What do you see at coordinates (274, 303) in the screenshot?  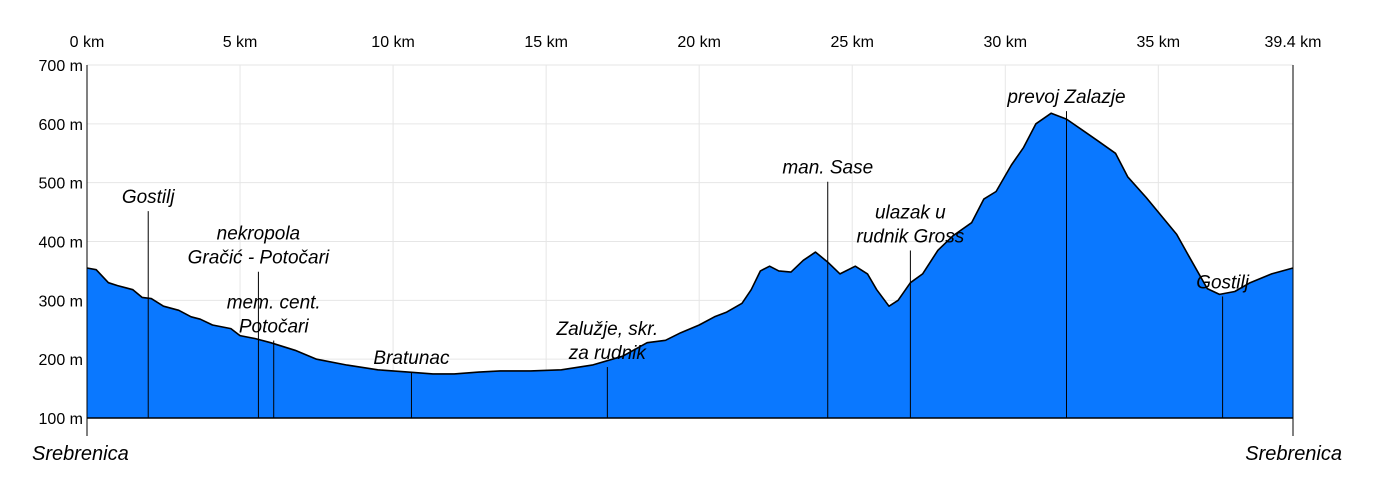 I see `annotation-label: mem. cent.` at bounding box center [274, 303].